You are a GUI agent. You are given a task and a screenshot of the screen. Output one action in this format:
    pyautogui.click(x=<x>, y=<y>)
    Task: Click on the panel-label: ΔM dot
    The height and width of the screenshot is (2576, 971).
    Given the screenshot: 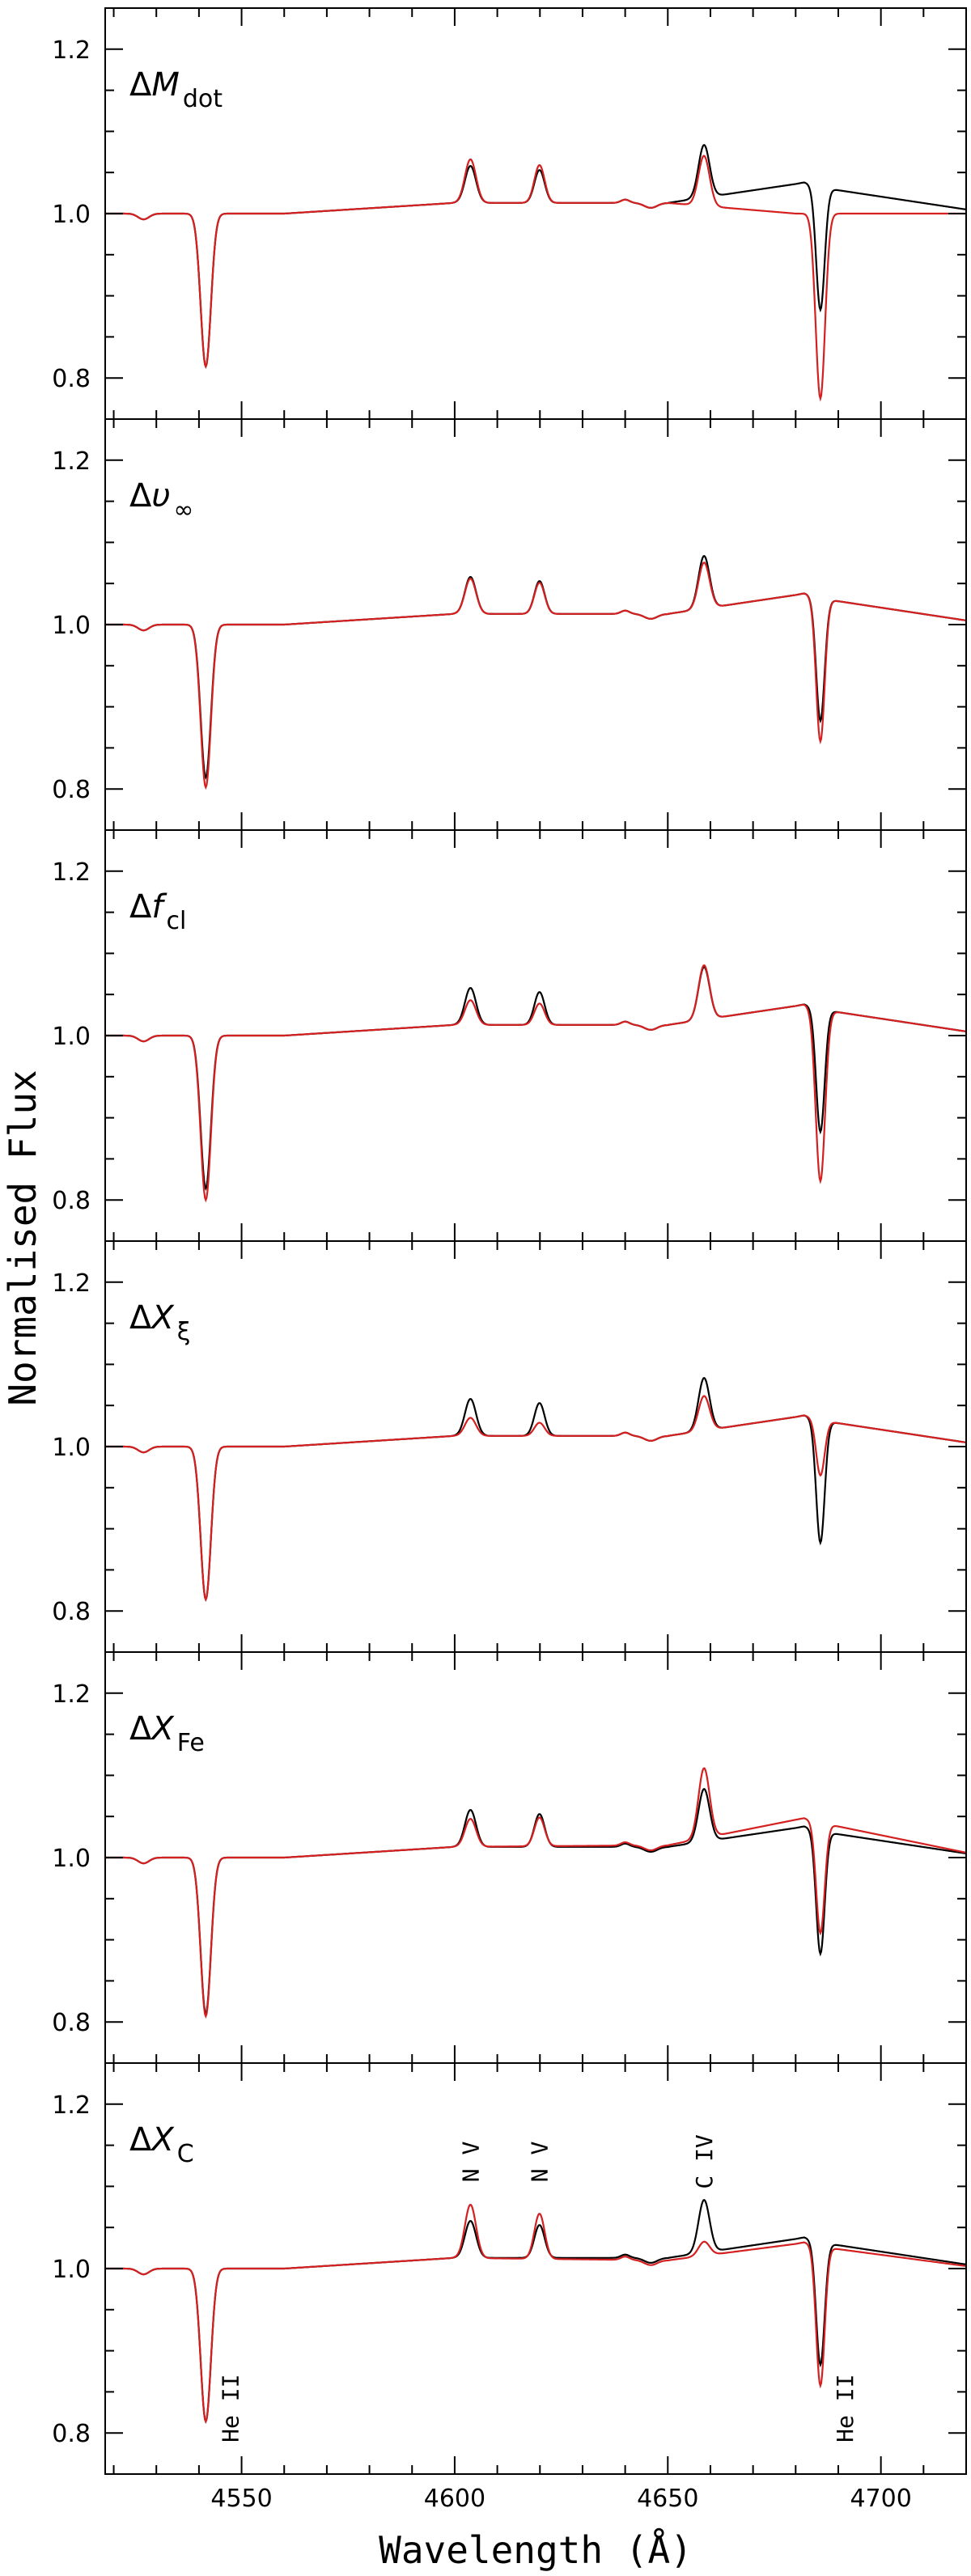 What is the action you would take?
    pyautogui.click(x=176, y=89)
    